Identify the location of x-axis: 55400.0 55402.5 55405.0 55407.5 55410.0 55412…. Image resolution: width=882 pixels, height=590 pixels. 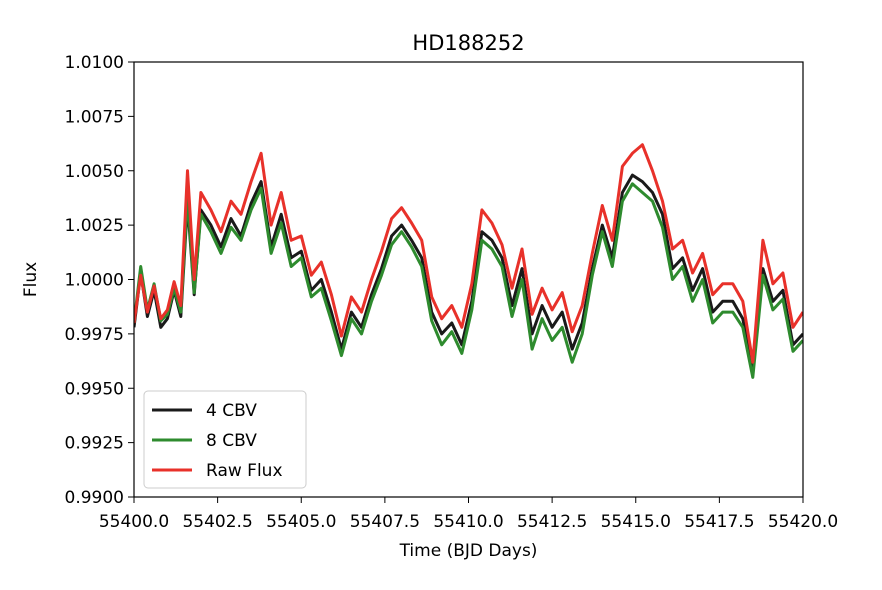
(468, 514).